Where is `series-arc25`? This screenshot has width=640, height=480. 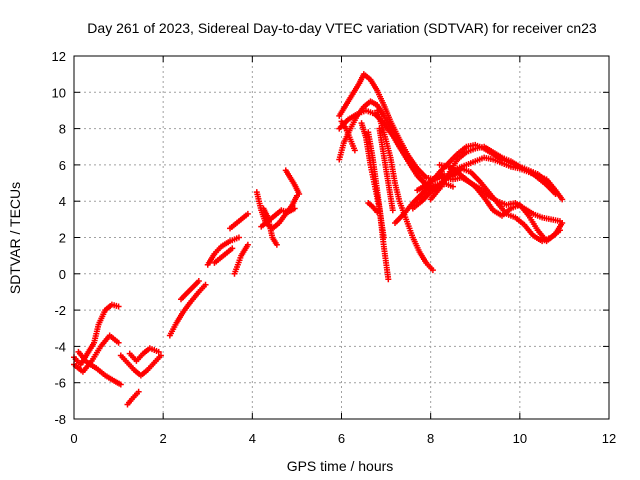
series-arc25 is located at coordinates (373, 208).